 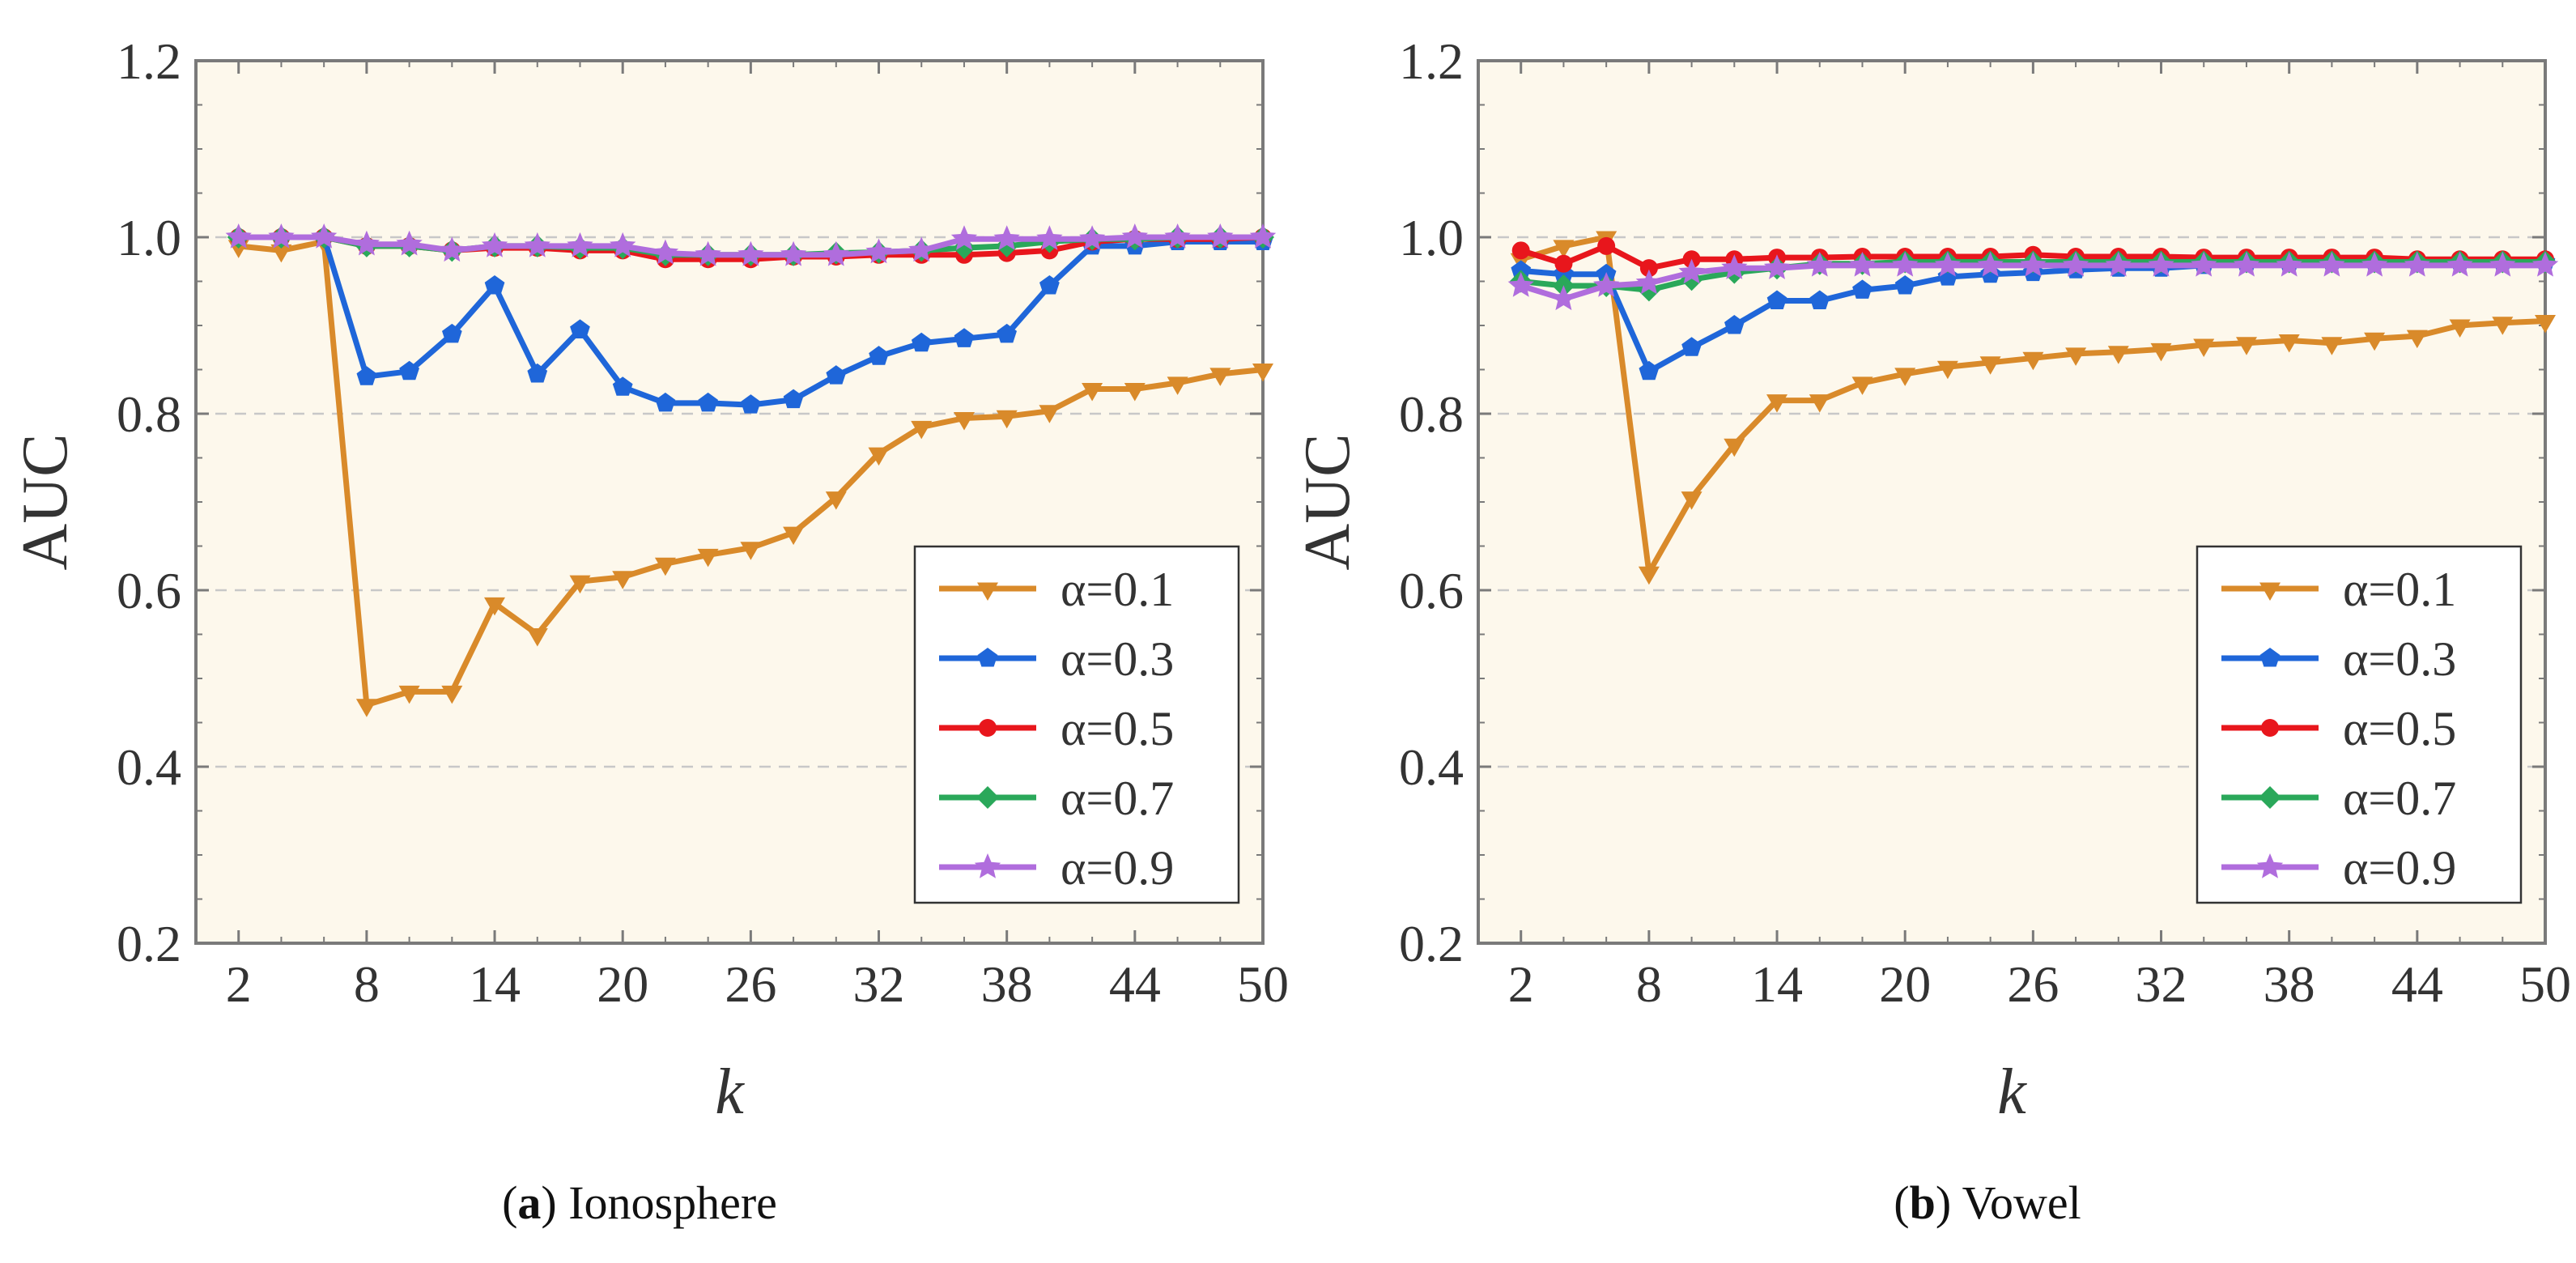 I want to click on legend-label: α=0.7, so click(x=2400, y=798).